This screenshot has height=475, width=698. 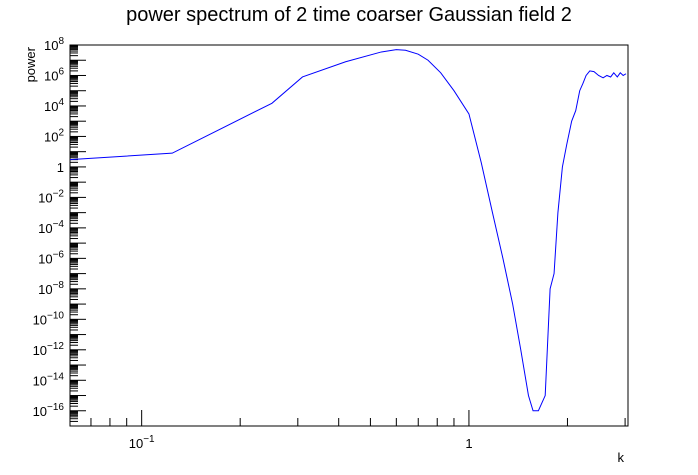 What do you see at coordinates (60, 167) in the screenshot?
I see `y-tick-label: 1` at bounding box center [60, 167].